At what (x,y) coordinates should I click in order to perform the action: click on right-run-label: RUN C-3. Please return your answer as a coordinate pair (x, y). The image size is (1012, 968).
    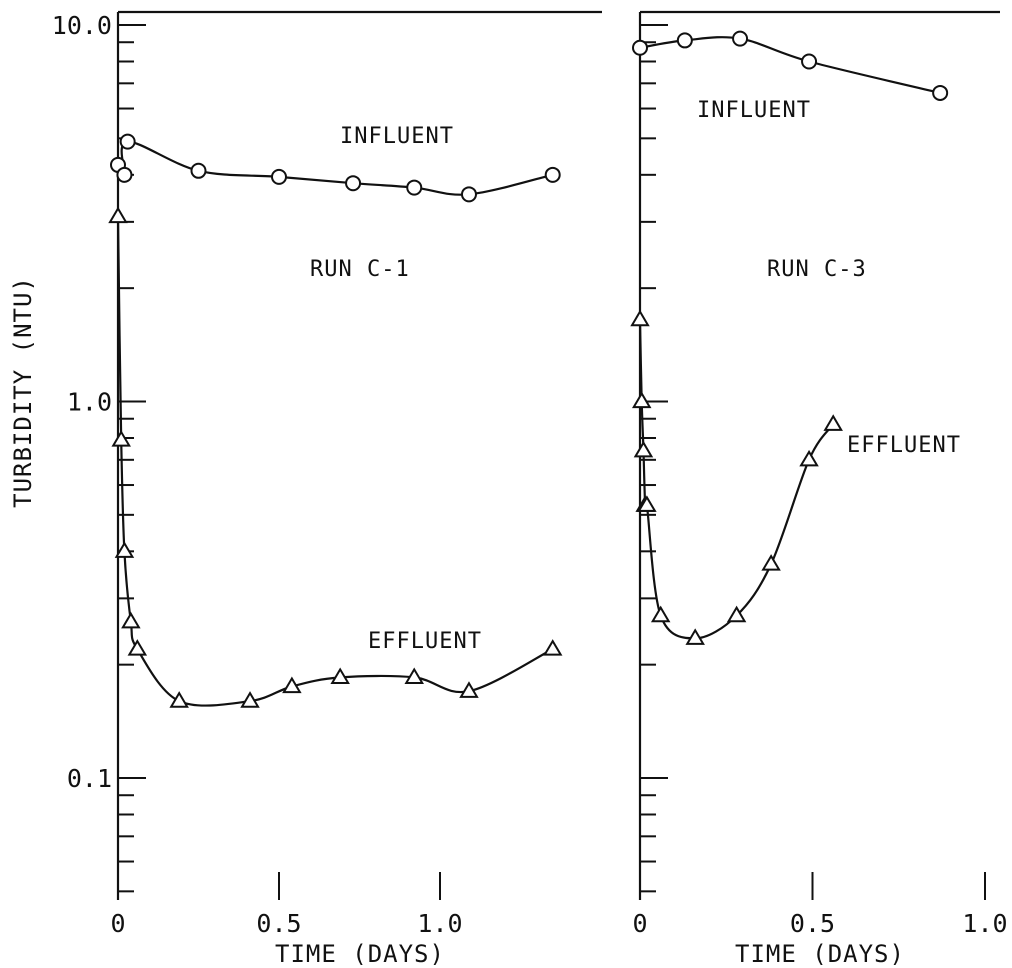
    Looking at the image, I should click on (817, 269).